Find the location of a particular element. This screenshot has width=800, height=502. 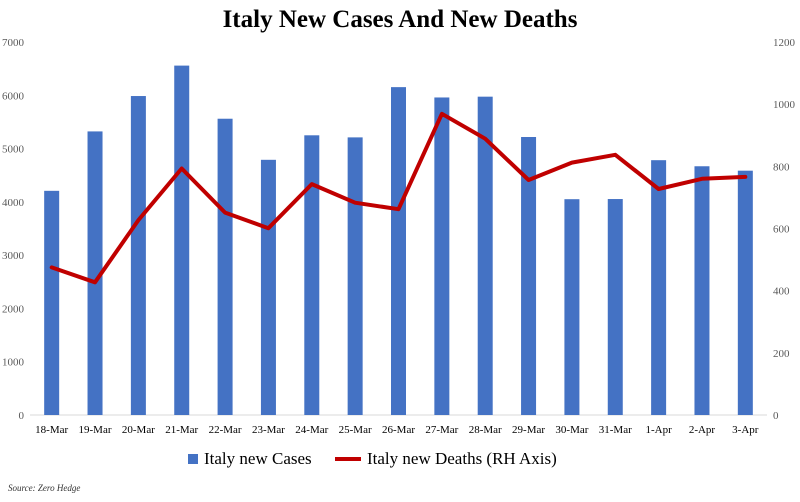

bar-23-Mar is located at coordinates (268, 287).